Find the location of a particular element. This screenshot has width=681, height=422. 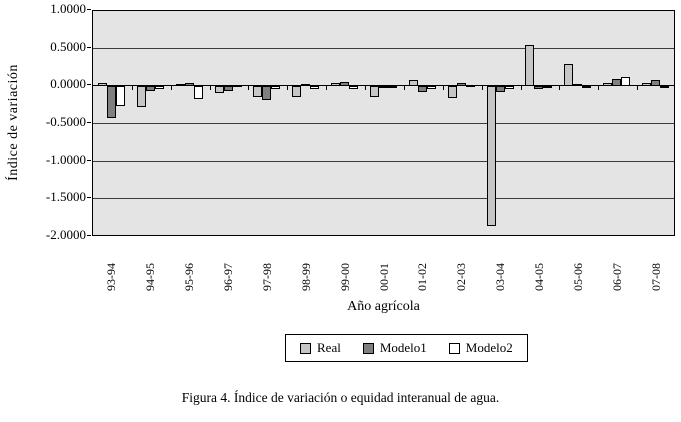

y-tick-label: -1.0000 is located at coordinates (65, 159).